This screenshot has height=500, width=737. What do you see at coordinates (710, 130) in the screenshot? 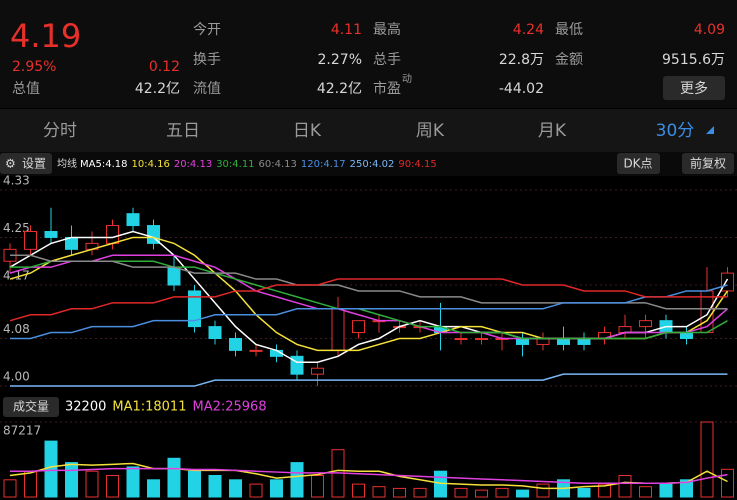
I see `tab-arrow` at bounding box center [710, 130].